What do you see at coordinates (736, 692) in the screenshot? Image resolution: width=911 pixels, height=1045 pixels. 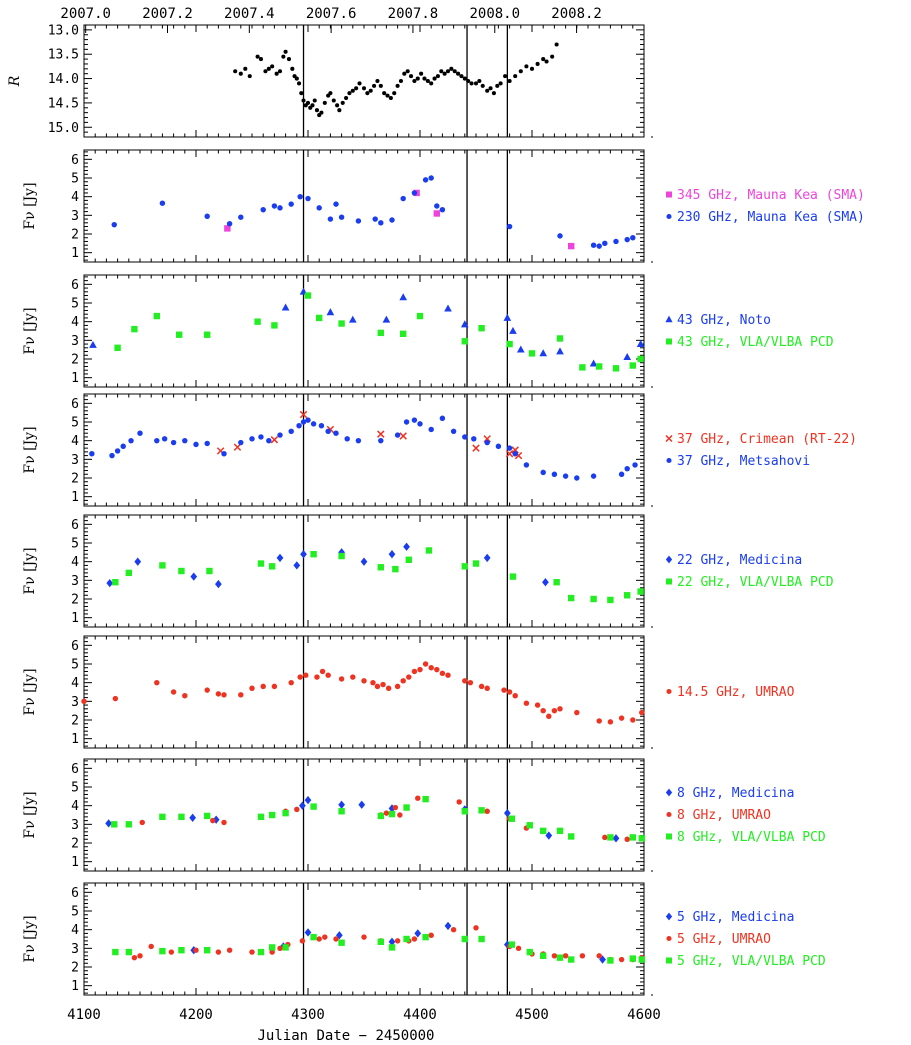 I see `legend-label: 14.5 GHz, UMRAO` at bounding box center [736, 692].